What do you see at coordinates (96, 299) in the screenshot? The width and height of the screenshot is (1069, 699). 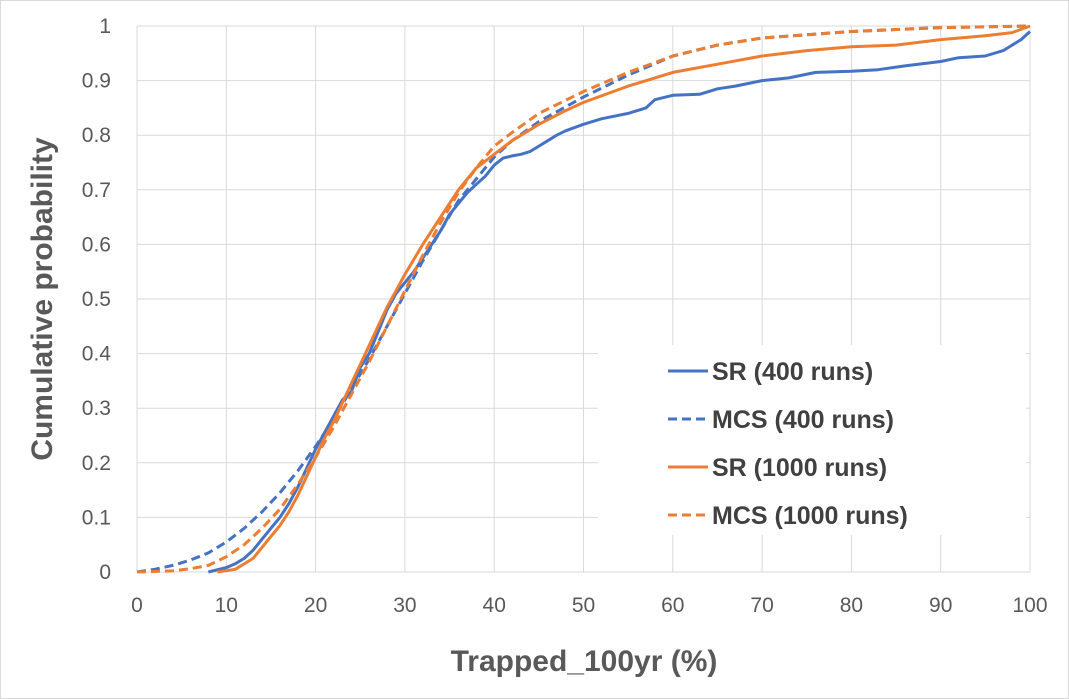 I see `y-tick-label: 0.5` at bounding box center [96, 299].